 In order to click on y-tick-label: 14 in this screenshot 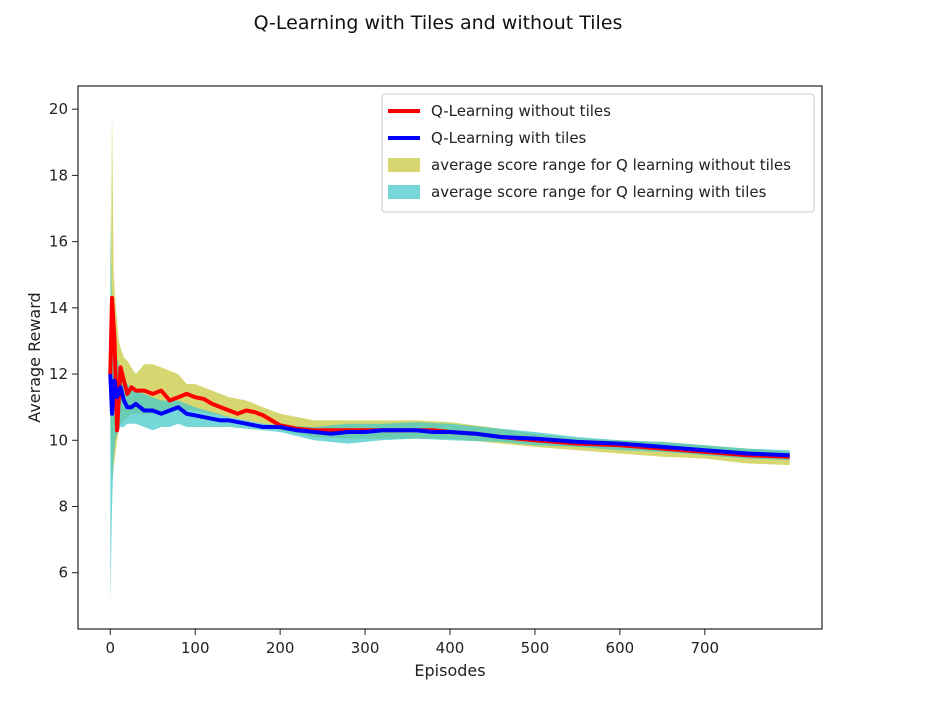, I will do `click(58, 308)`.